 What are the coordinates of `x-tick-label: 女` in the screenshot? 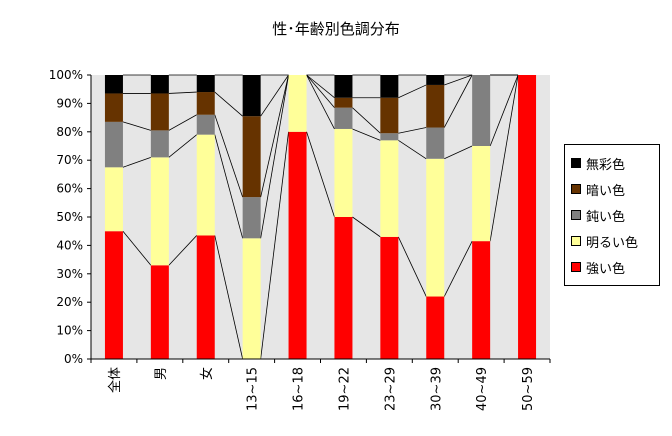 It's located at (207, 373).